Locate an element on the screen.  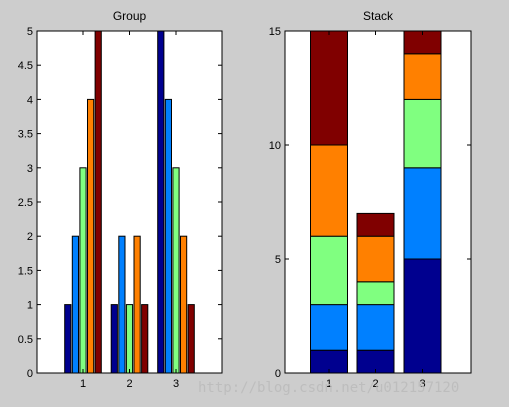
group-xtick-label: 1 is located at coordinates (83, 384).